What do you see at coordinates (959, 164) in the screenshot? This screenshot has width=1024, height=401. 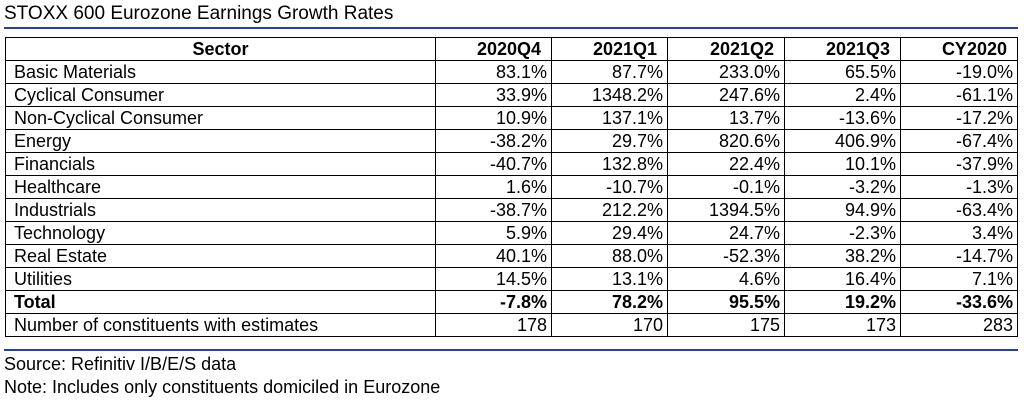 I see `value-cell: -37.9%` at bounding box center [959, 164].